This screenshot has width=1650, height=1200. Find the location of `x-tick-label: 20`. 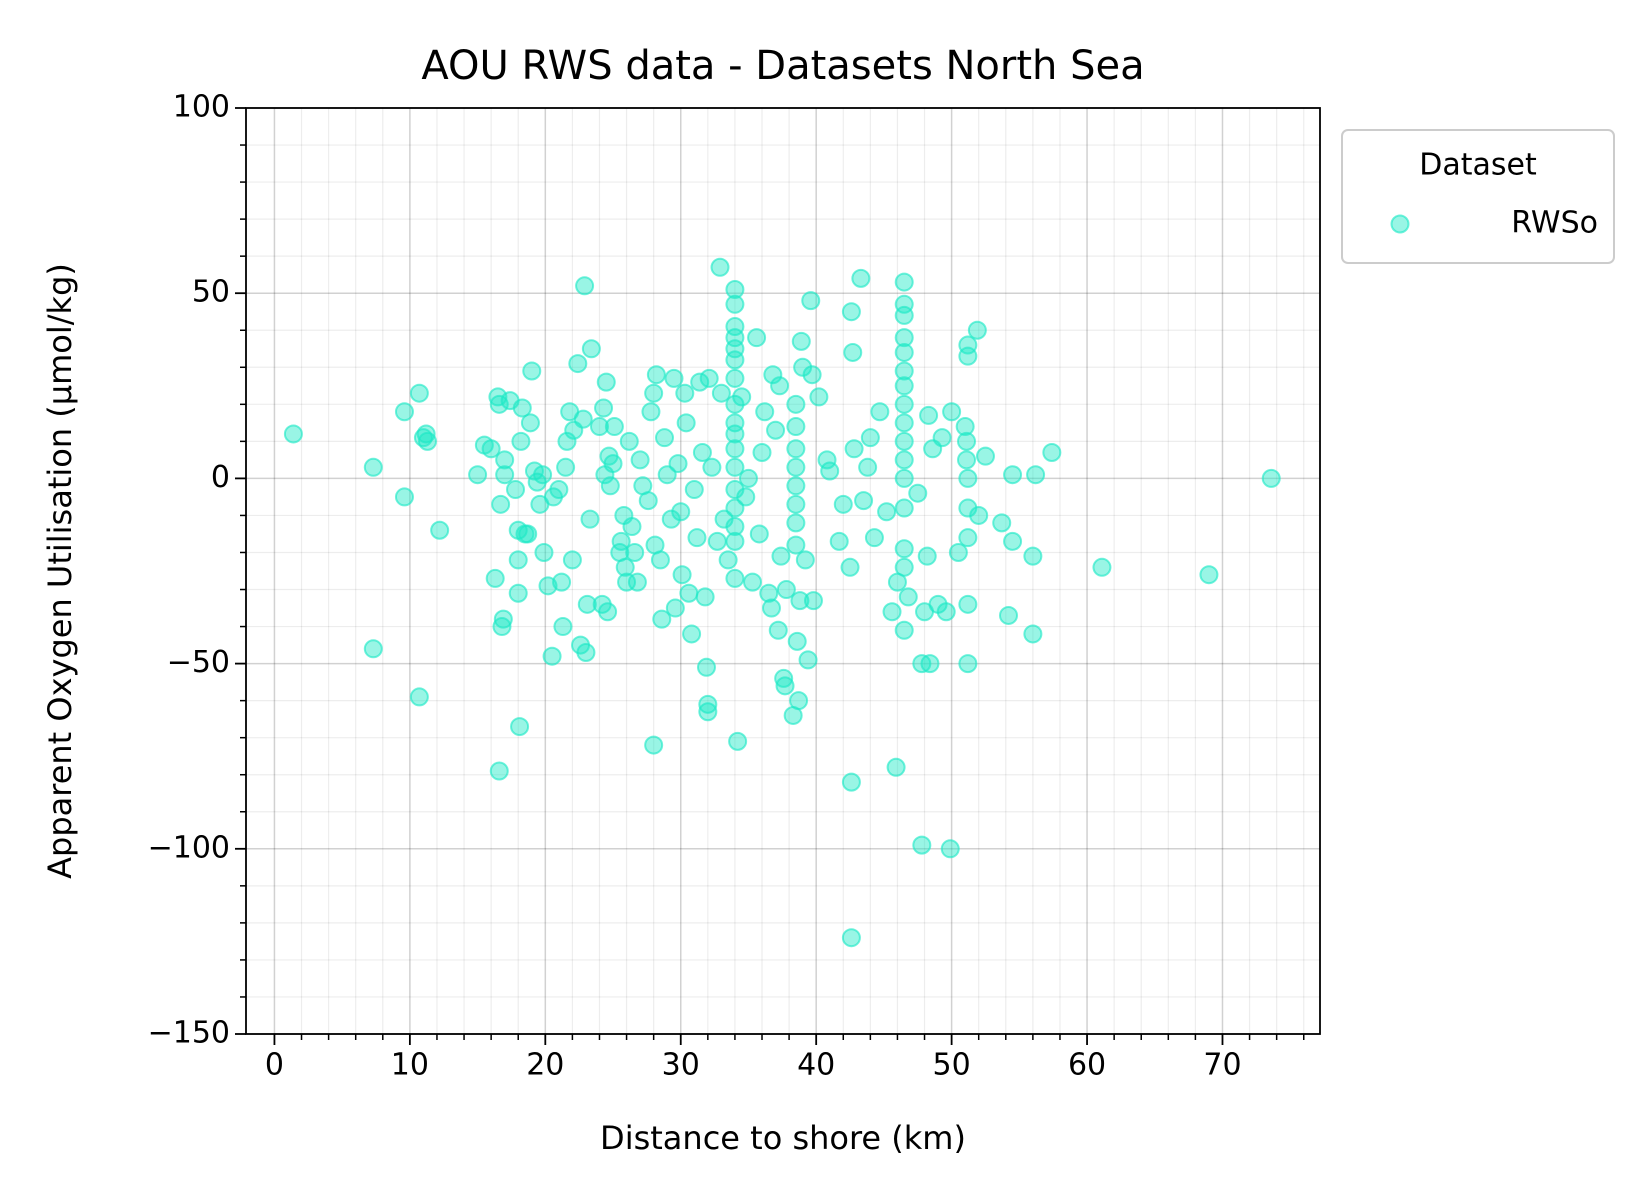

x-tick-label: 20 is located at coordinates (545, 1065).